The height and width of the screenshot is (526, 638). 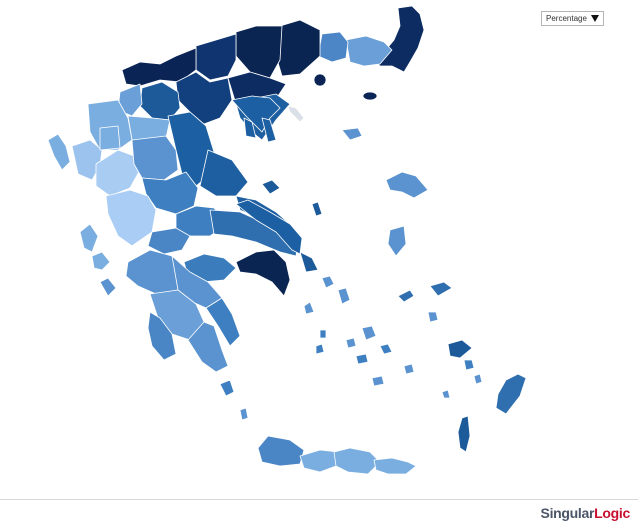 What do you see at coordinates (595, 18) in the screenshot?
I see `dropdown-arrow` at bounding box center [595, 18].